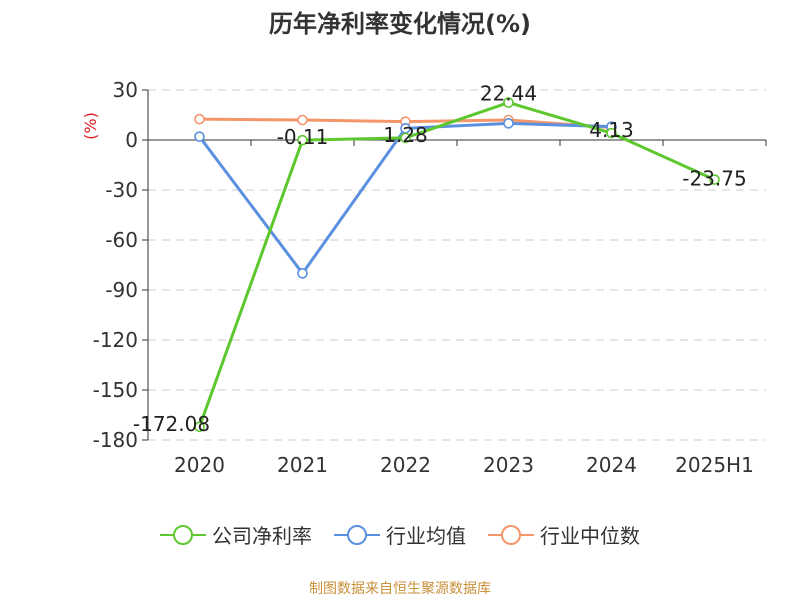 This screenshot has width=800, height=600. I want to click on chart-title: 历年净利率变化情况(%), so click(400, 24).